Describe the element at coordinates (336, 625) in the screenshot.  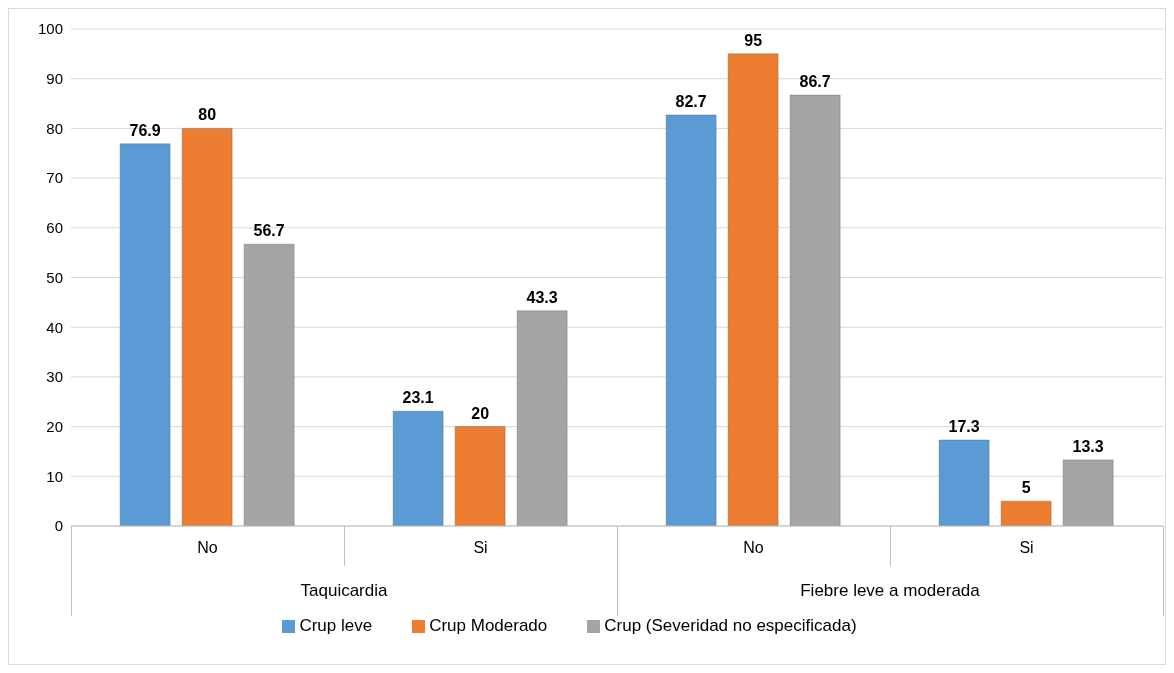
I see `legend-label: Crup leve` at that location.